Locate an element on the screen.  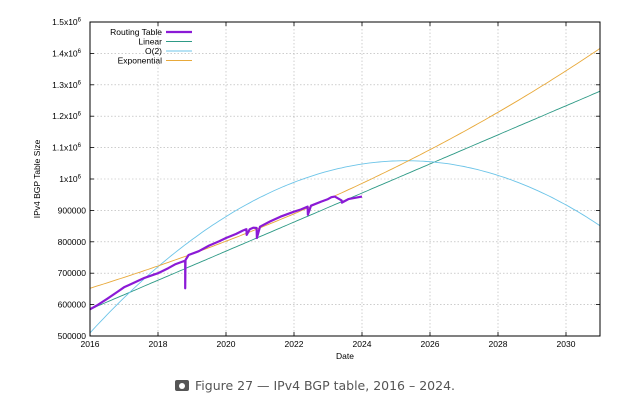
y-tick-label: 1.5x106 is located at coordinates (67, 22).